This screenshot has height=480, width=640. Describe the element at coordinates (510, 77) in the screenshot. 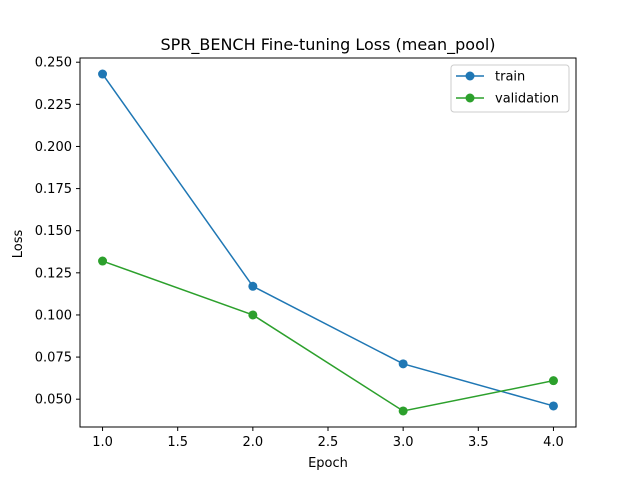

I see `legend-label-train: train` at that location.